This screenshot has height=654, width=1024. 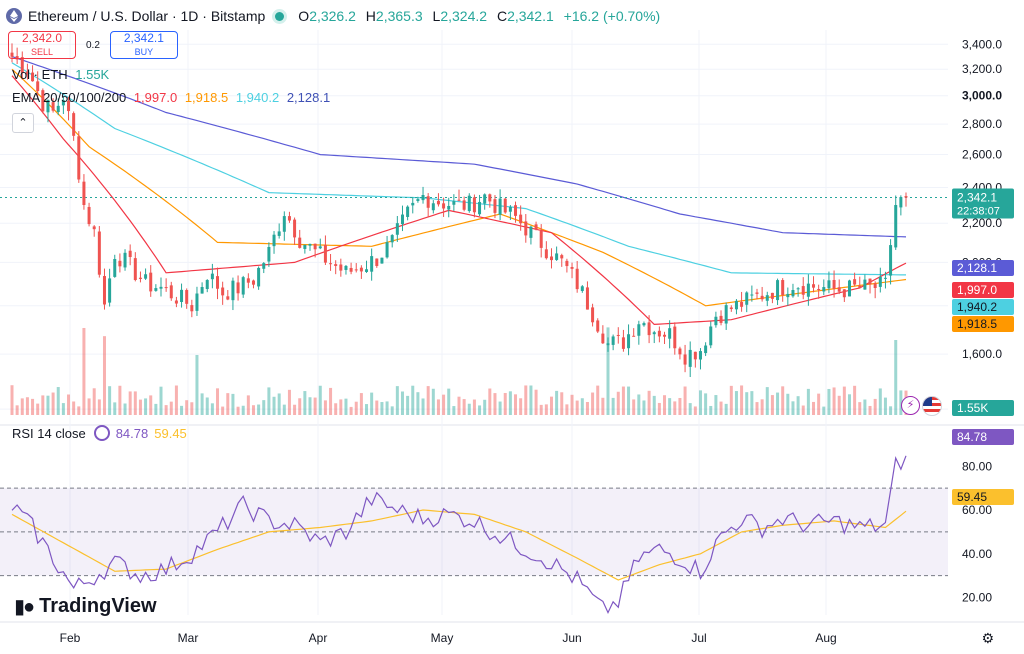 What do you see at coordinates (987, 638) in the screenshot?
I see `settings-gear-icon: ⚙` at bounding box center [987, 638].